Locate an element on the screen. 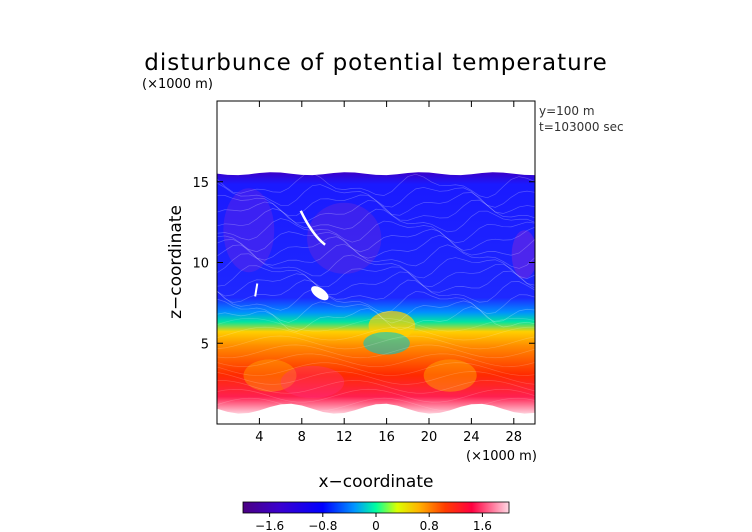 The image size is (752, 532). colorbar-tick-label: −1.6 is located at coordinates (269, 525).